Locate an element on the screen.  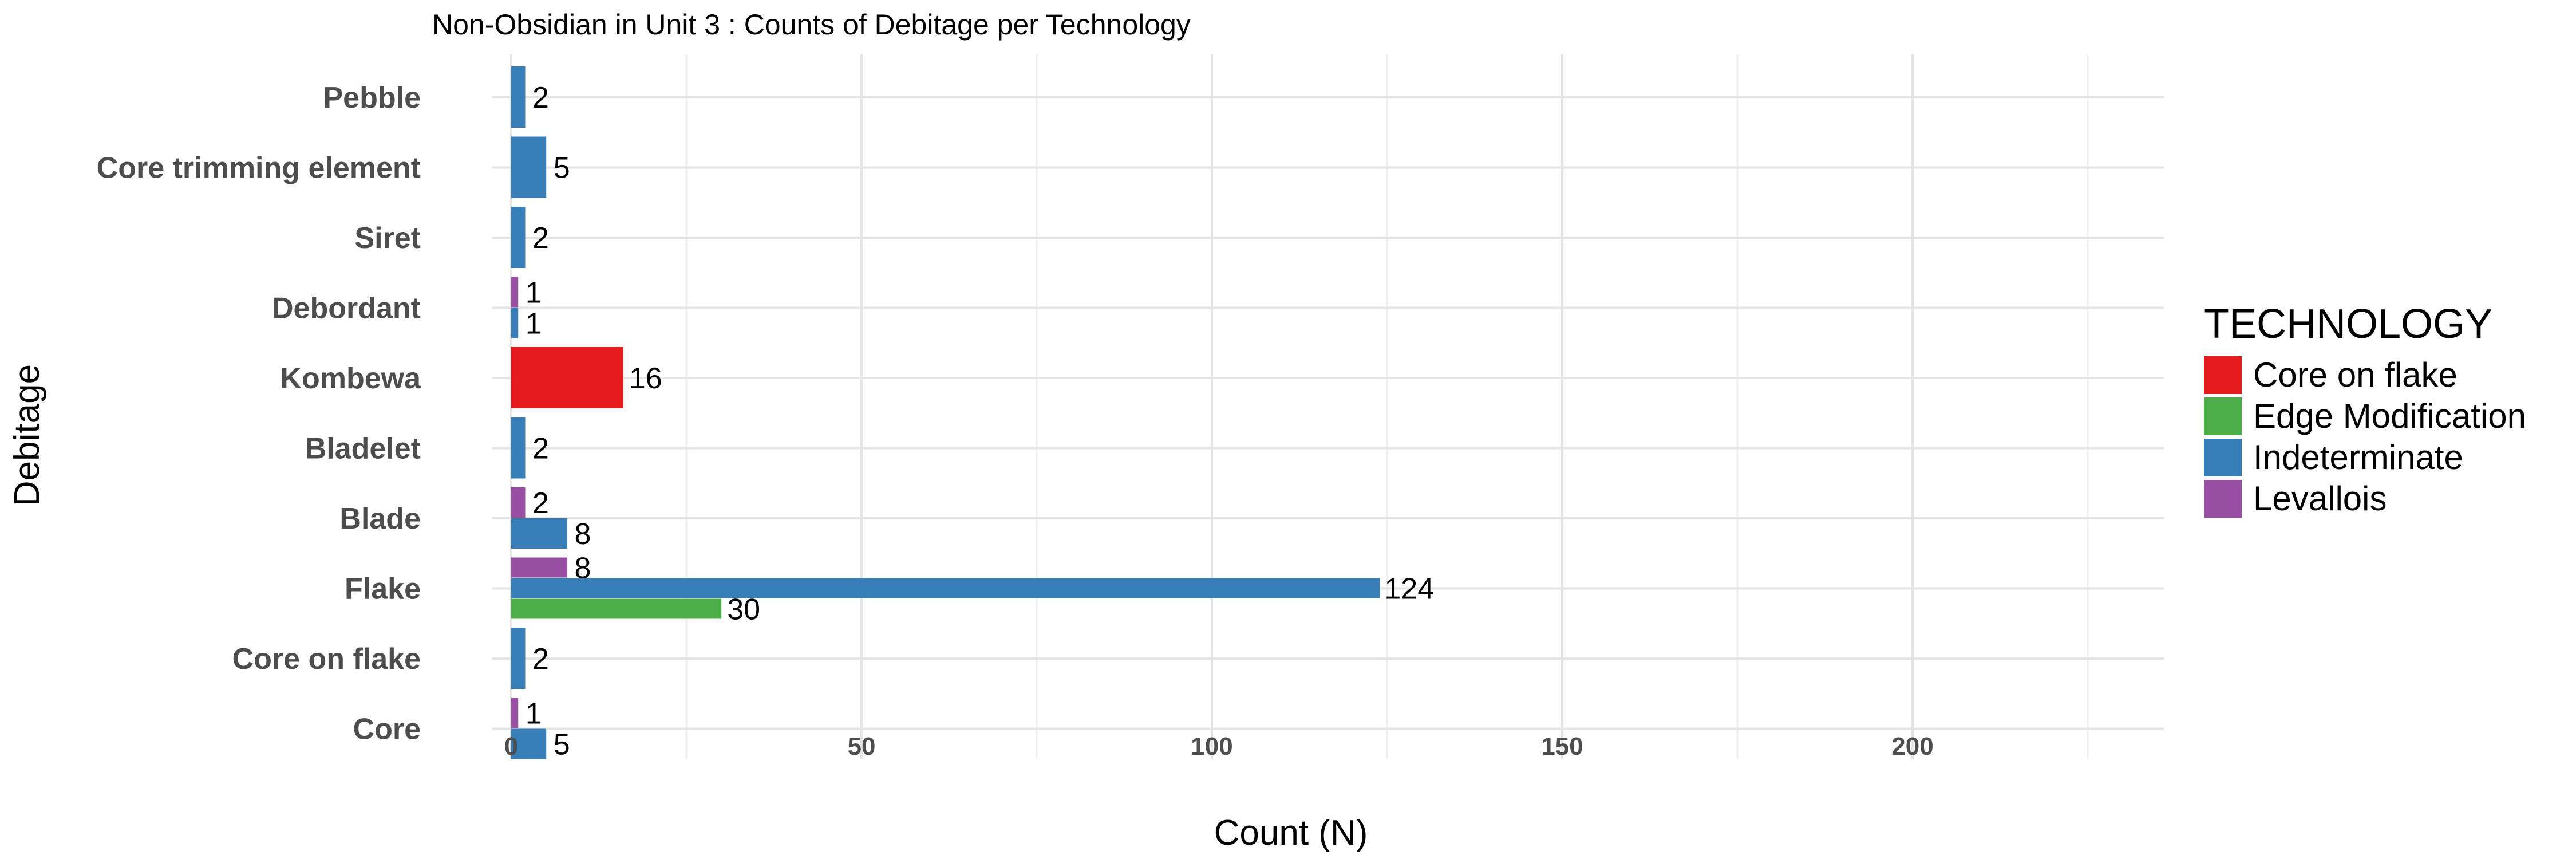
y-tick-label: Siret is located at coordinates (387, 238).